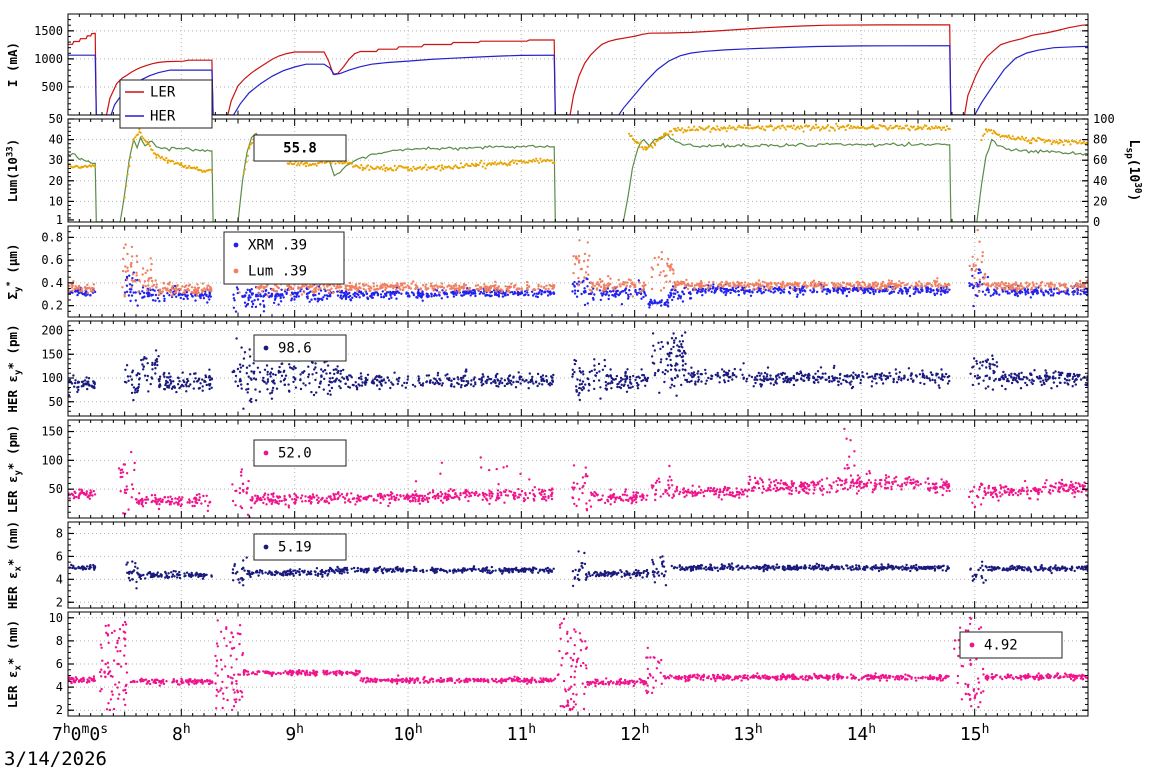 Image resolution: width=1160 pixels, height=782 pixels. Describe the element at coordinates (48, 31) in the screenshot. I see `svg-text: 1500` at that location.